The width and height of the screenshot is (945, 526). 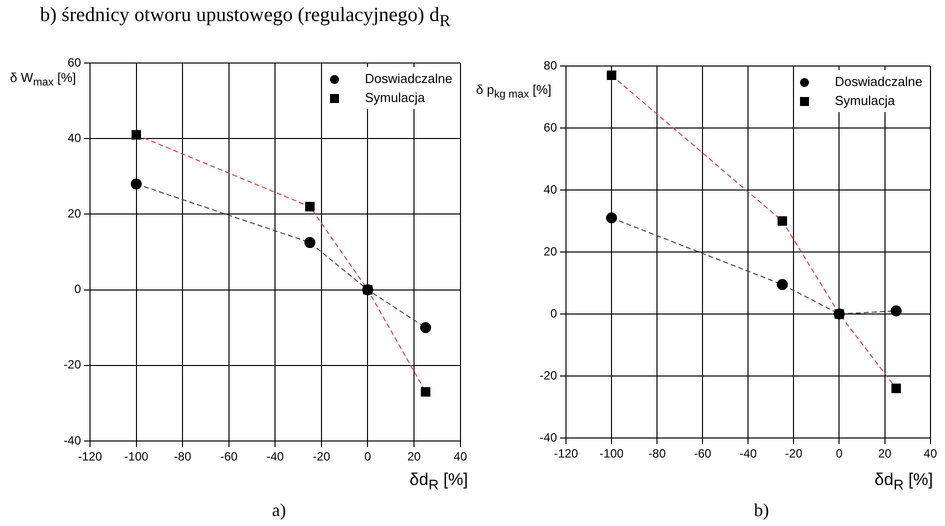 I want to click on text: b), so click(x=761, y=510).